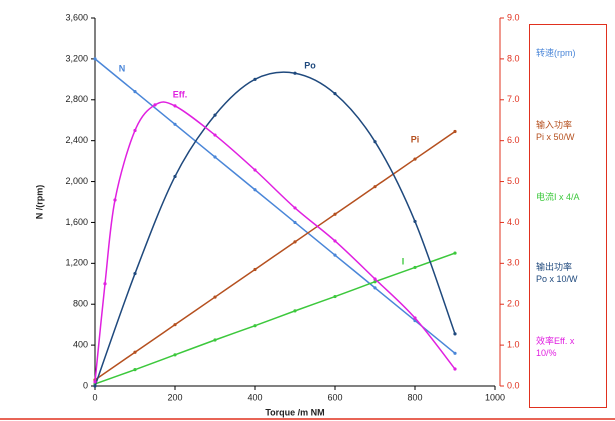 This screenshot has width=615, height=421. I want to click on legend-entry: 输入功率 Pi x 50/W, so click(555, 131).